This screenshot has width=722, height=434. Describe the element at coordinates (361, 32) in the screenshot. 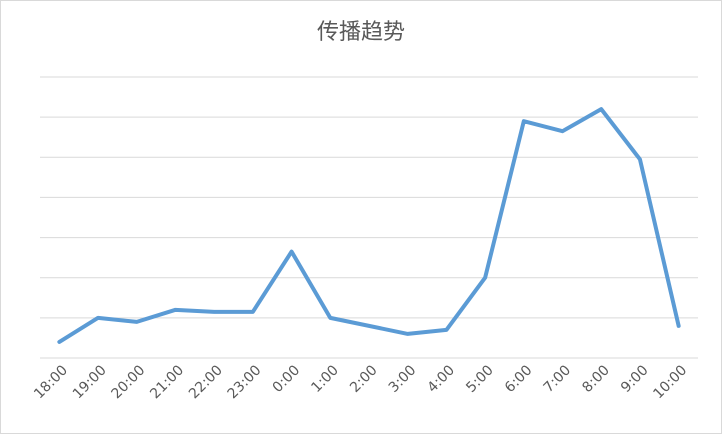

I see `chart-title: 传播趋势` at that location.